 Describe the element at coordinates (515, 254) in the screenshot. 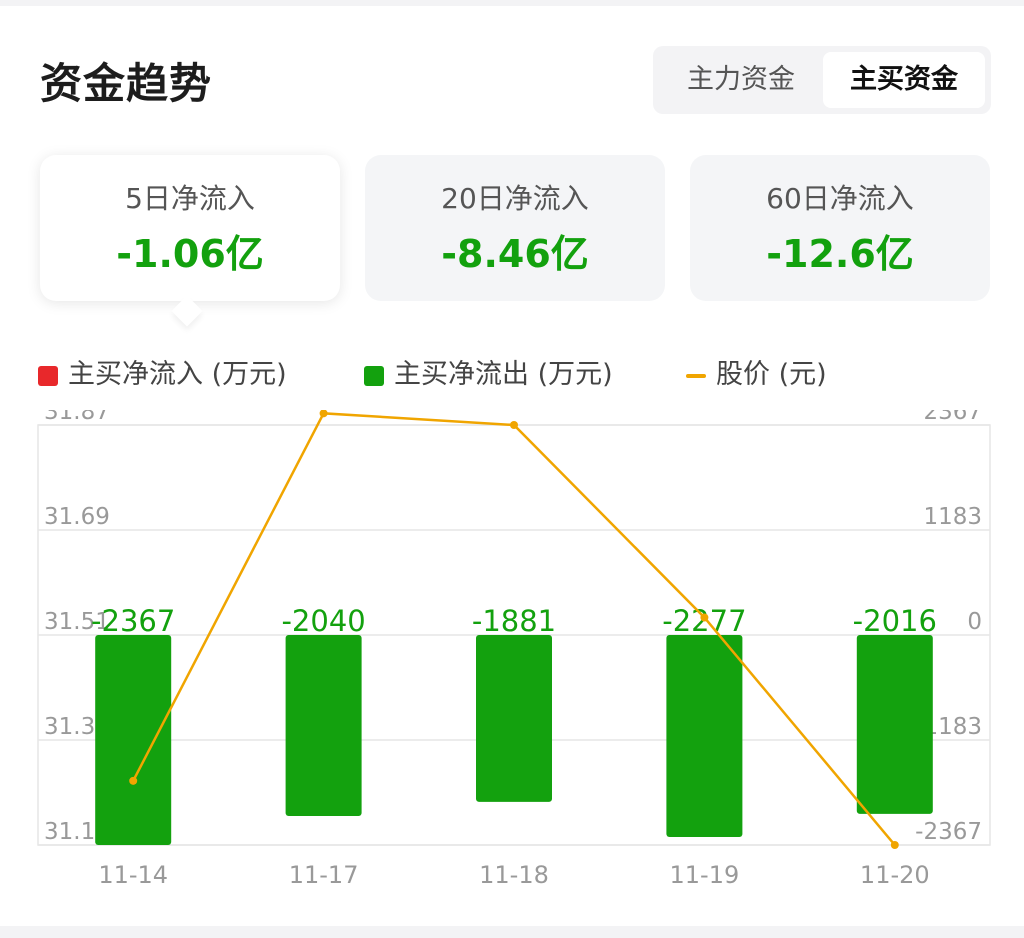

I see `card-value: -8.46亿` at that location.